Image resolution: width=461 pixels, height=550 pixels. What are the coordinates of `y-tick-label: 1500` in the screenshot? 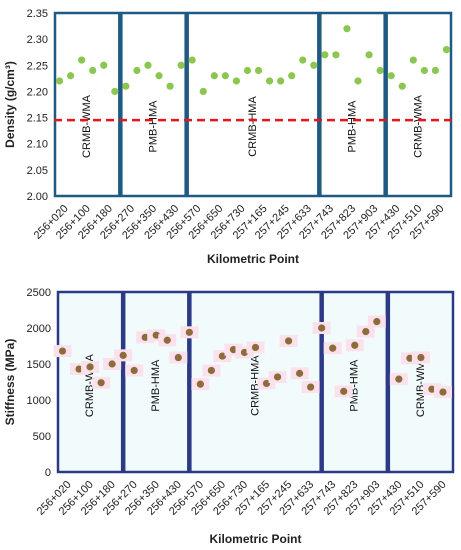 It's located at (39, 365).